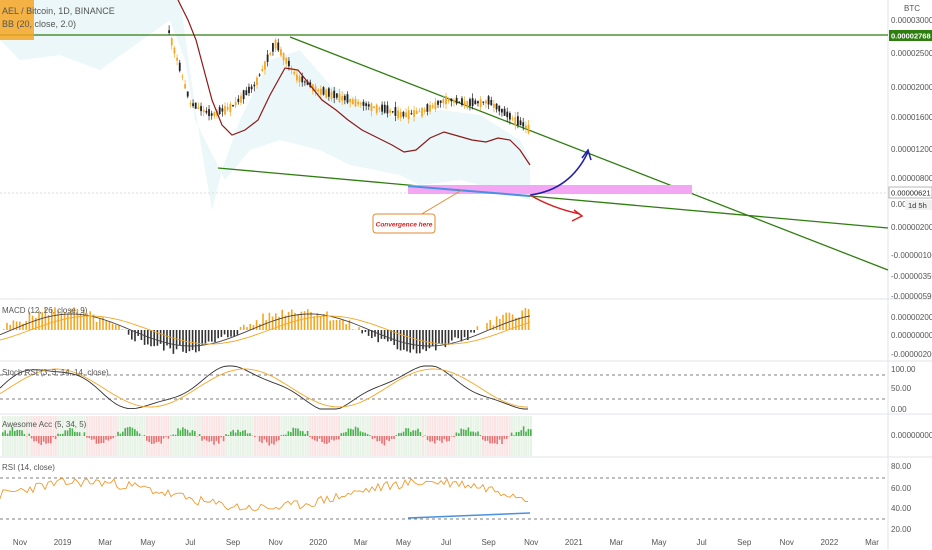 The height and width of the screenshot is (550, 932). I want to click on blue-support-line, so click(469, 191).